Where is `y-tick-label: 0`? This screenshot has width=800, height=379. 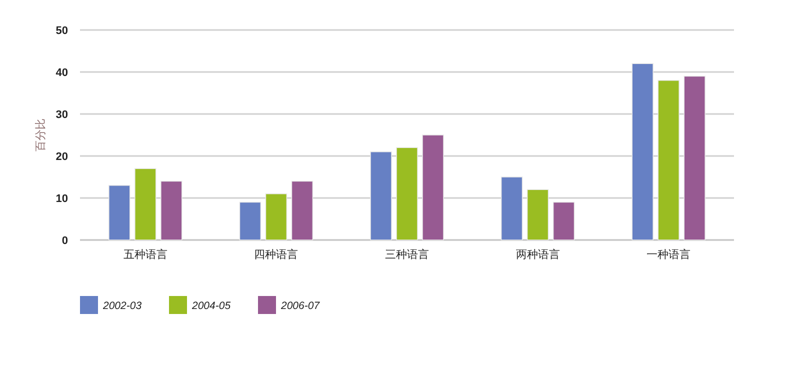 y-tick-label: 0 is located at coordinates (65, 241).